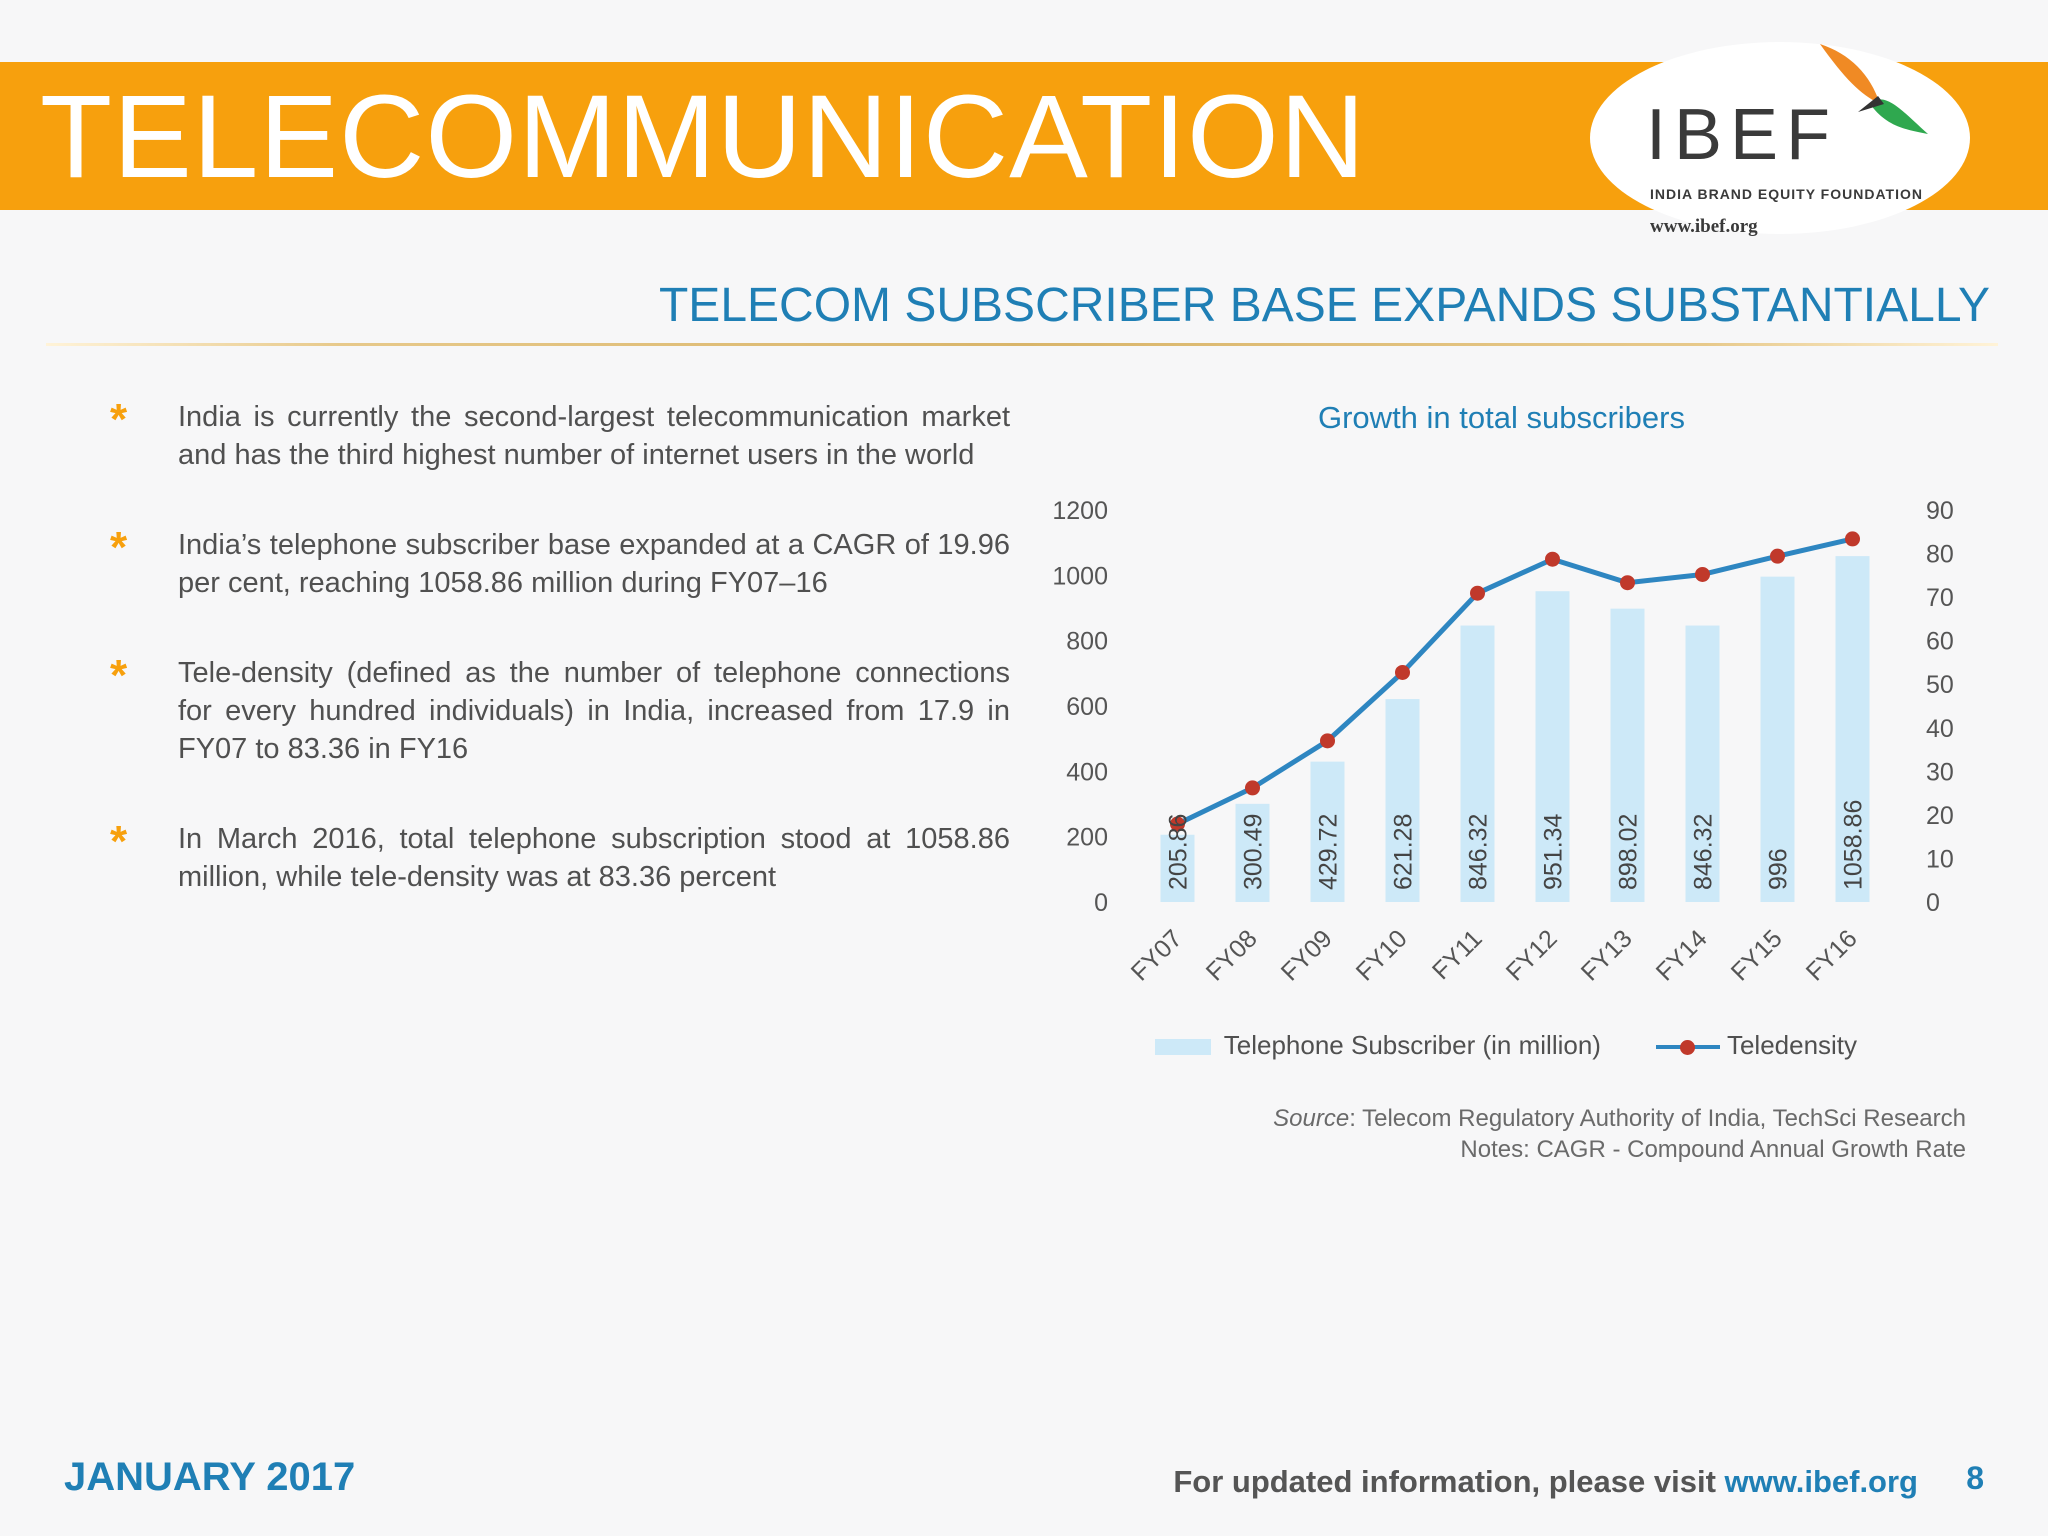 The height and width of the screenshot is (1536, 2048). I want to click on x-axis-tick-label: FY16, so click(1832, 955).